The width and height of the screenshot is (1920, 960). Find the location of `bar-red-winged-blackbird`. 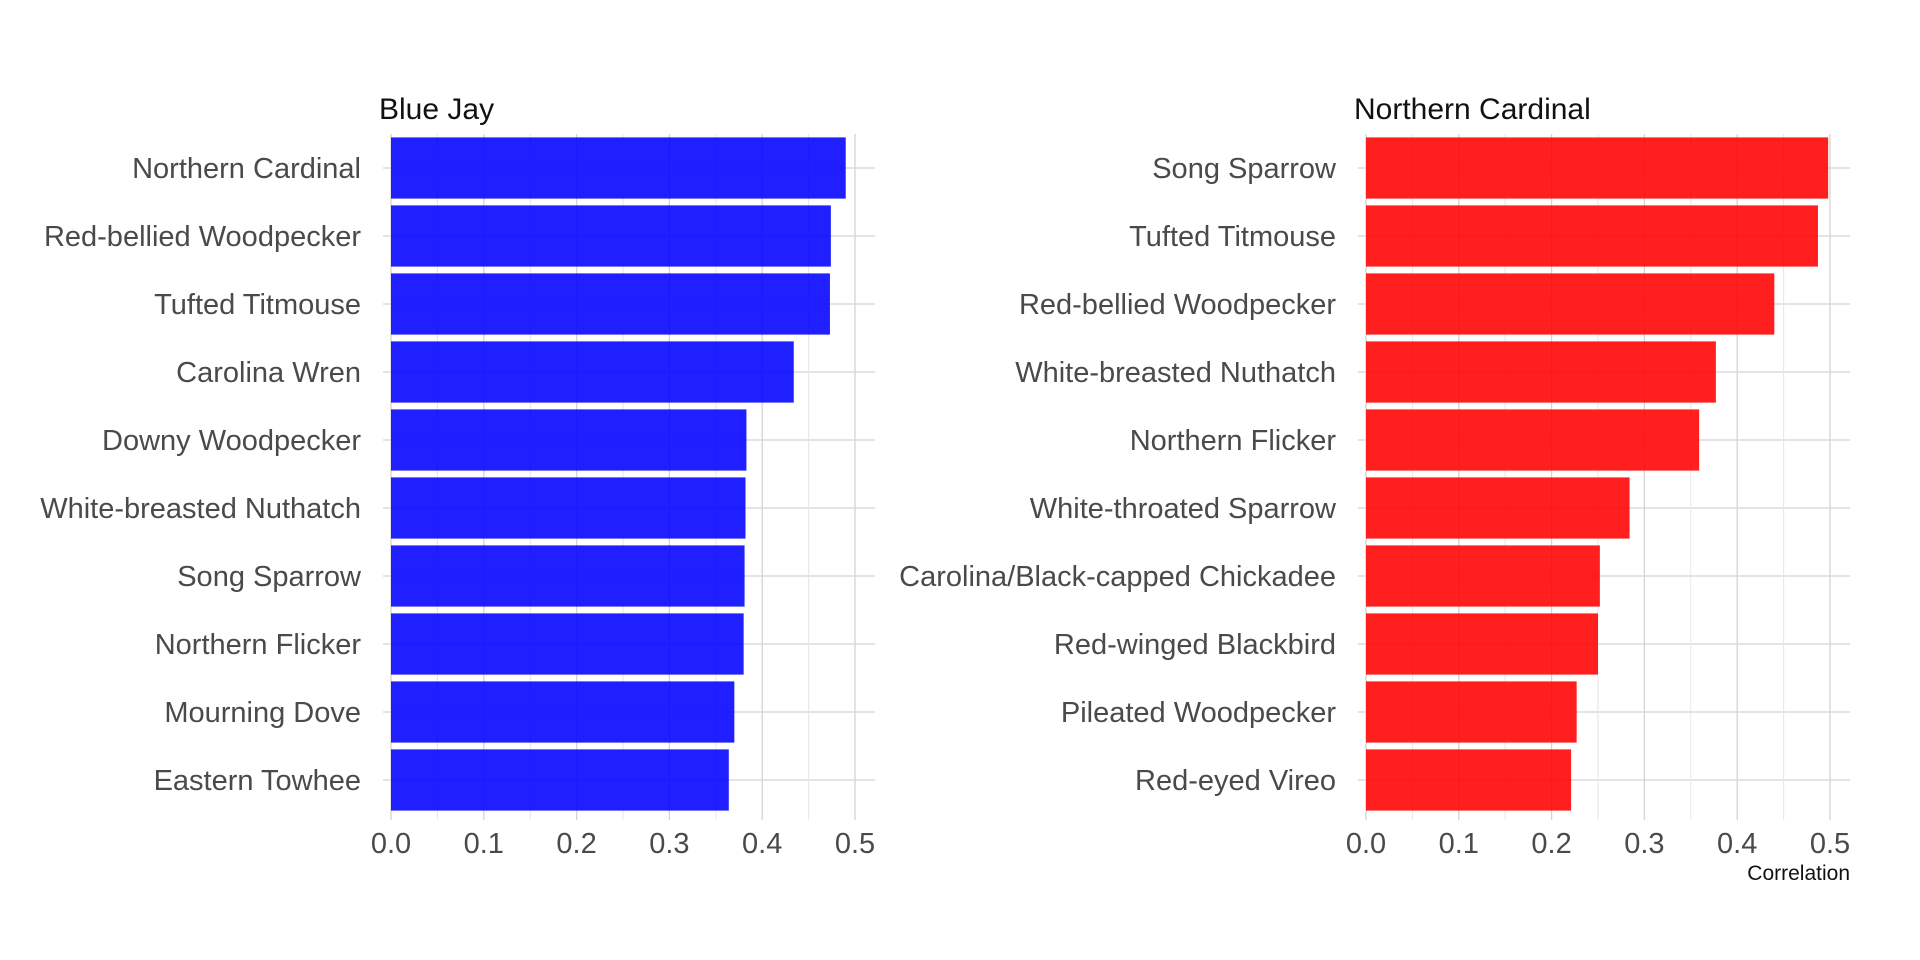

bar-red-winged-blackbird is located at coordinates (1482, 644).